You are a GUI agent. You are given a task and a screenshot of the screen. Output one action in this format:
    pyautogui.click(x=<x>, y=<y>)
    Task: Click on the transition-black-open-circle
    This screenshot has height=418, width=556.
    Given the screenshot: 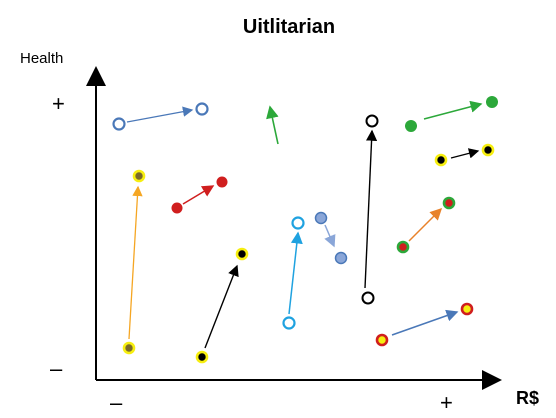 What is the action you would take?
    pyautogui.click(x=370, y=209)
    